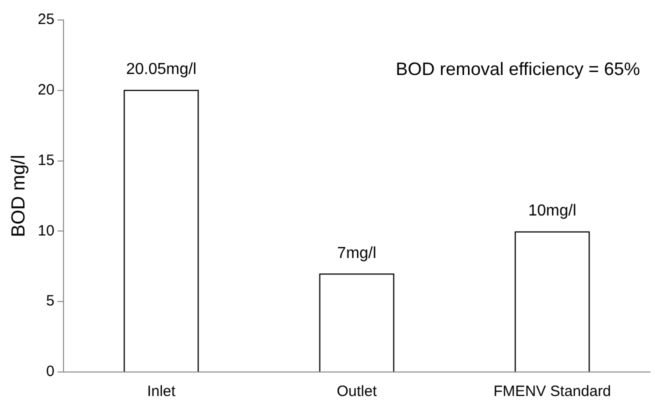 Image resolution: width=655 pixels, height=408 pixels. Describe the element at coordinates (50, 371) in the screenshot. I see `y-tick-label: 0` at that location.